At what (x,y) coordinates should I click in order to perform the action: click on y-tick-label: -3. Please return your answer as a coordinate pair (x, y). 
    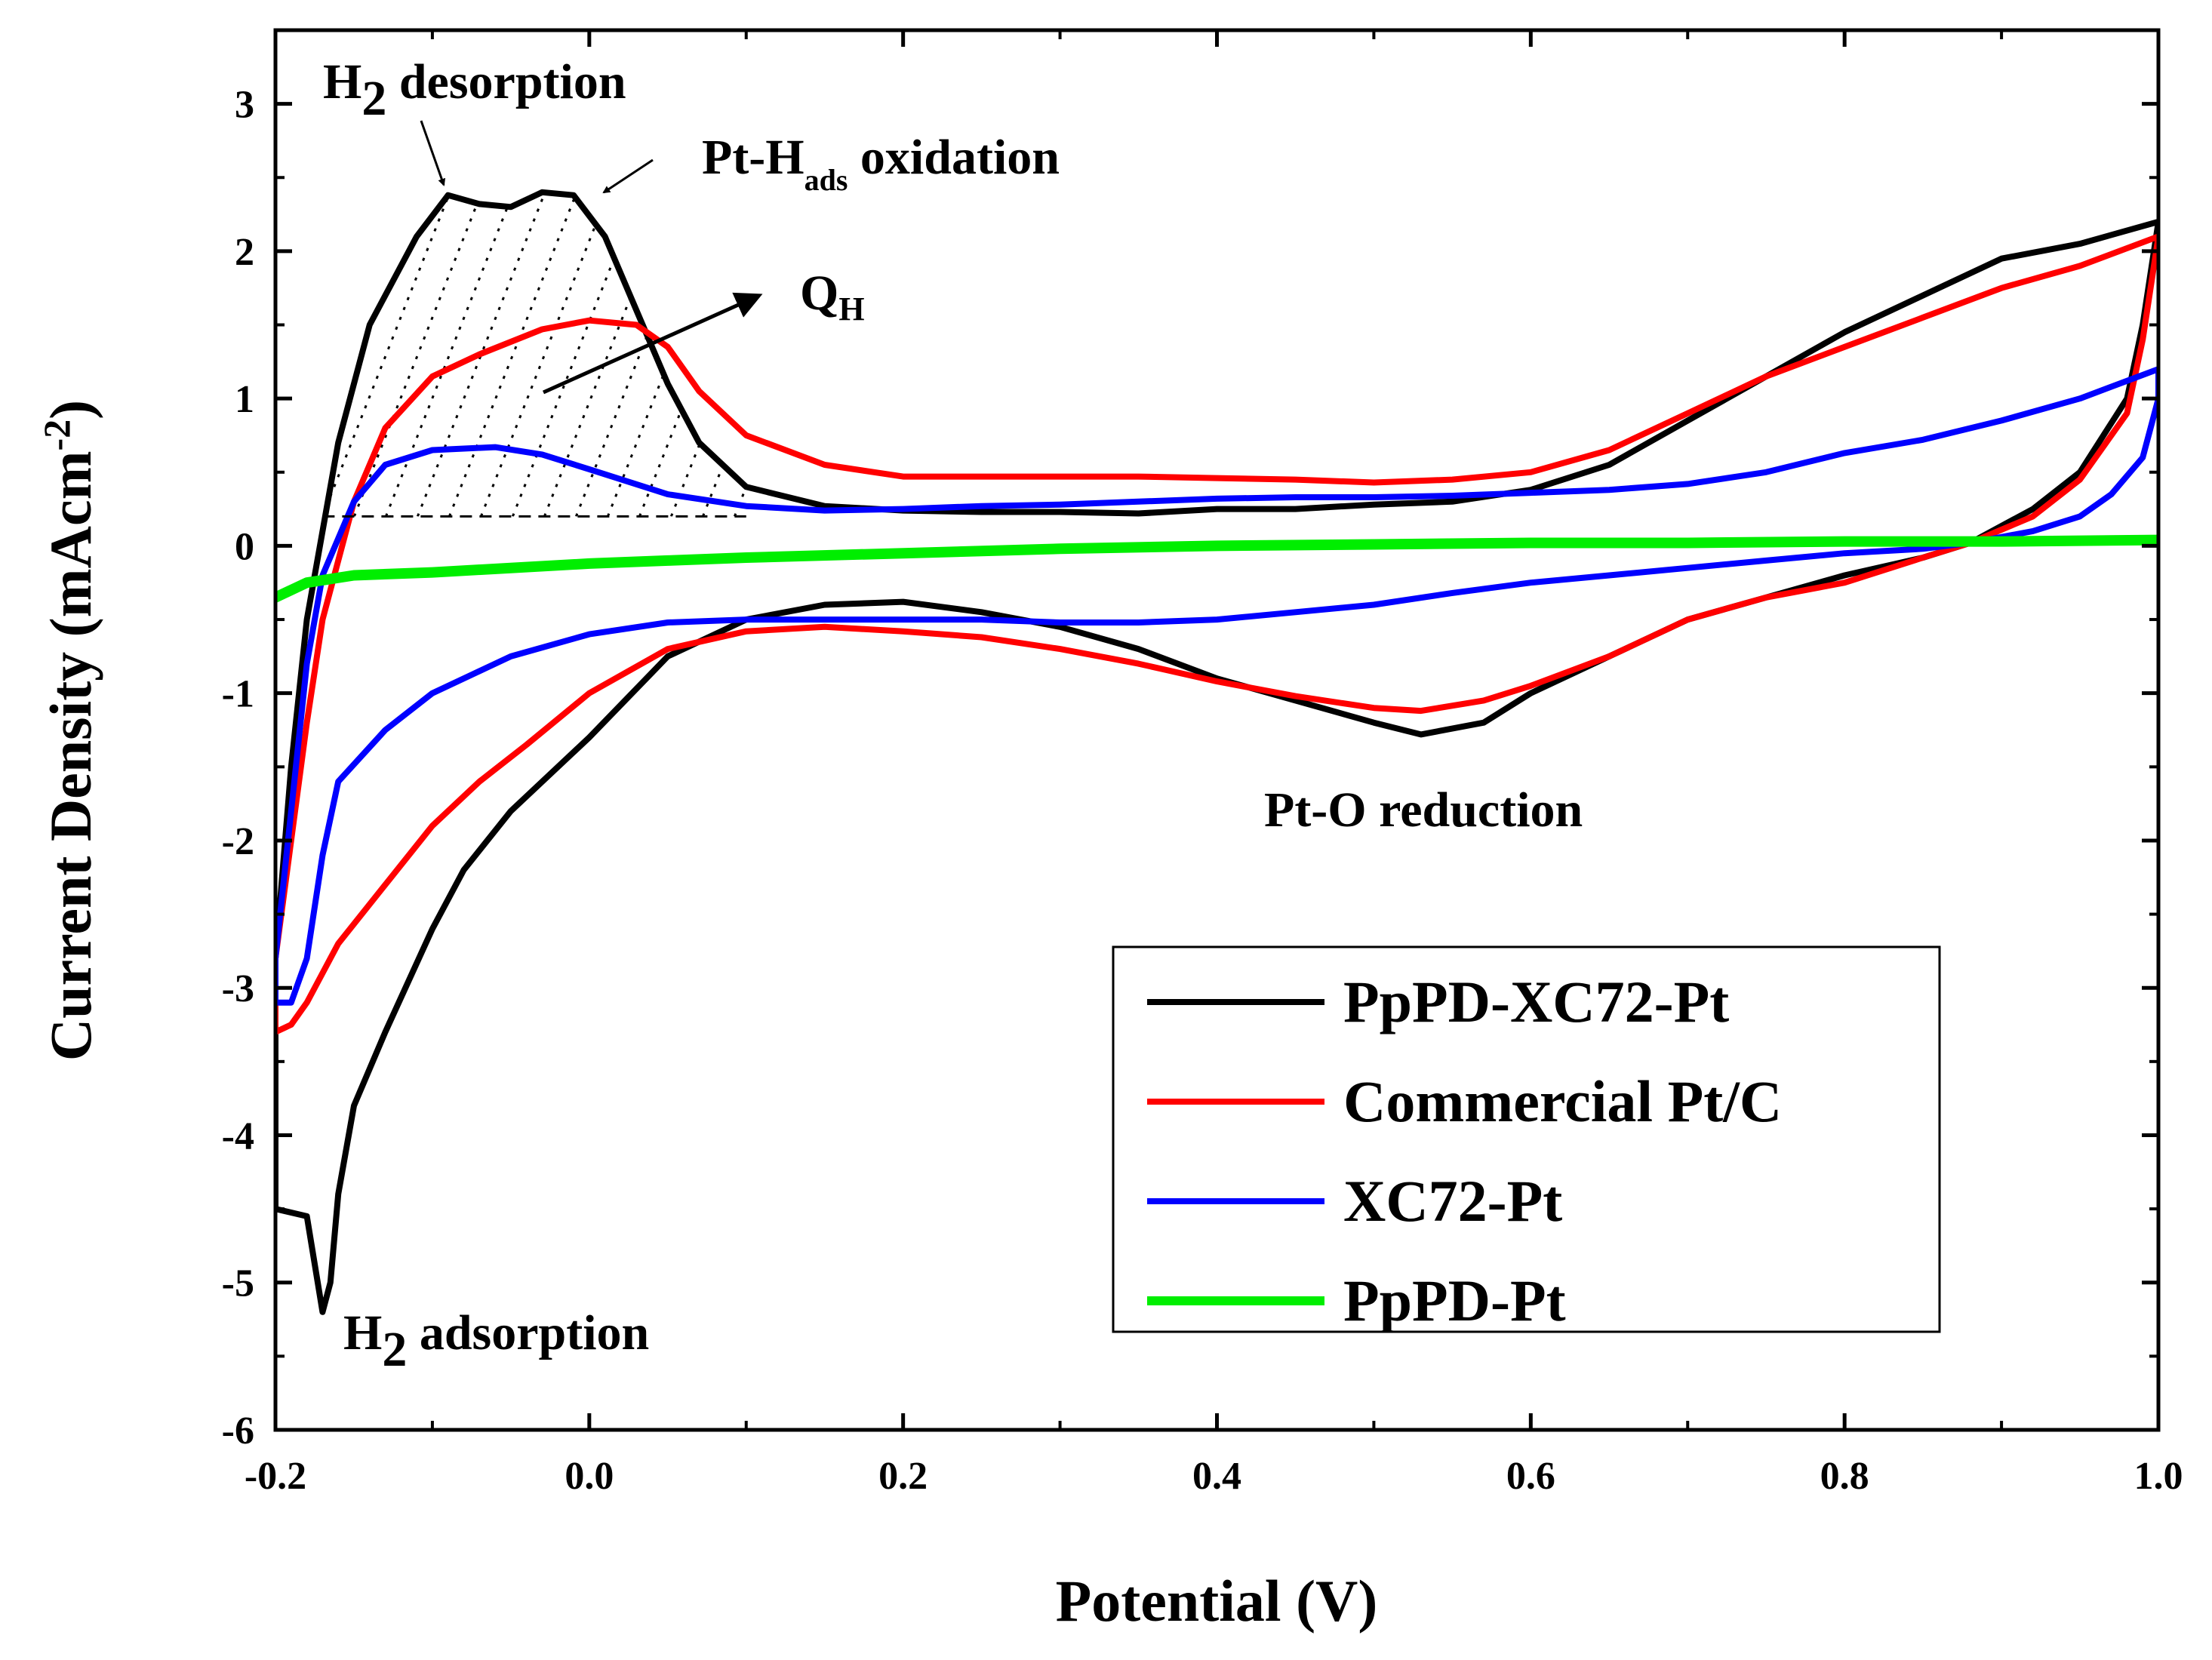
    Looking at the image, I should click on (238, 988).